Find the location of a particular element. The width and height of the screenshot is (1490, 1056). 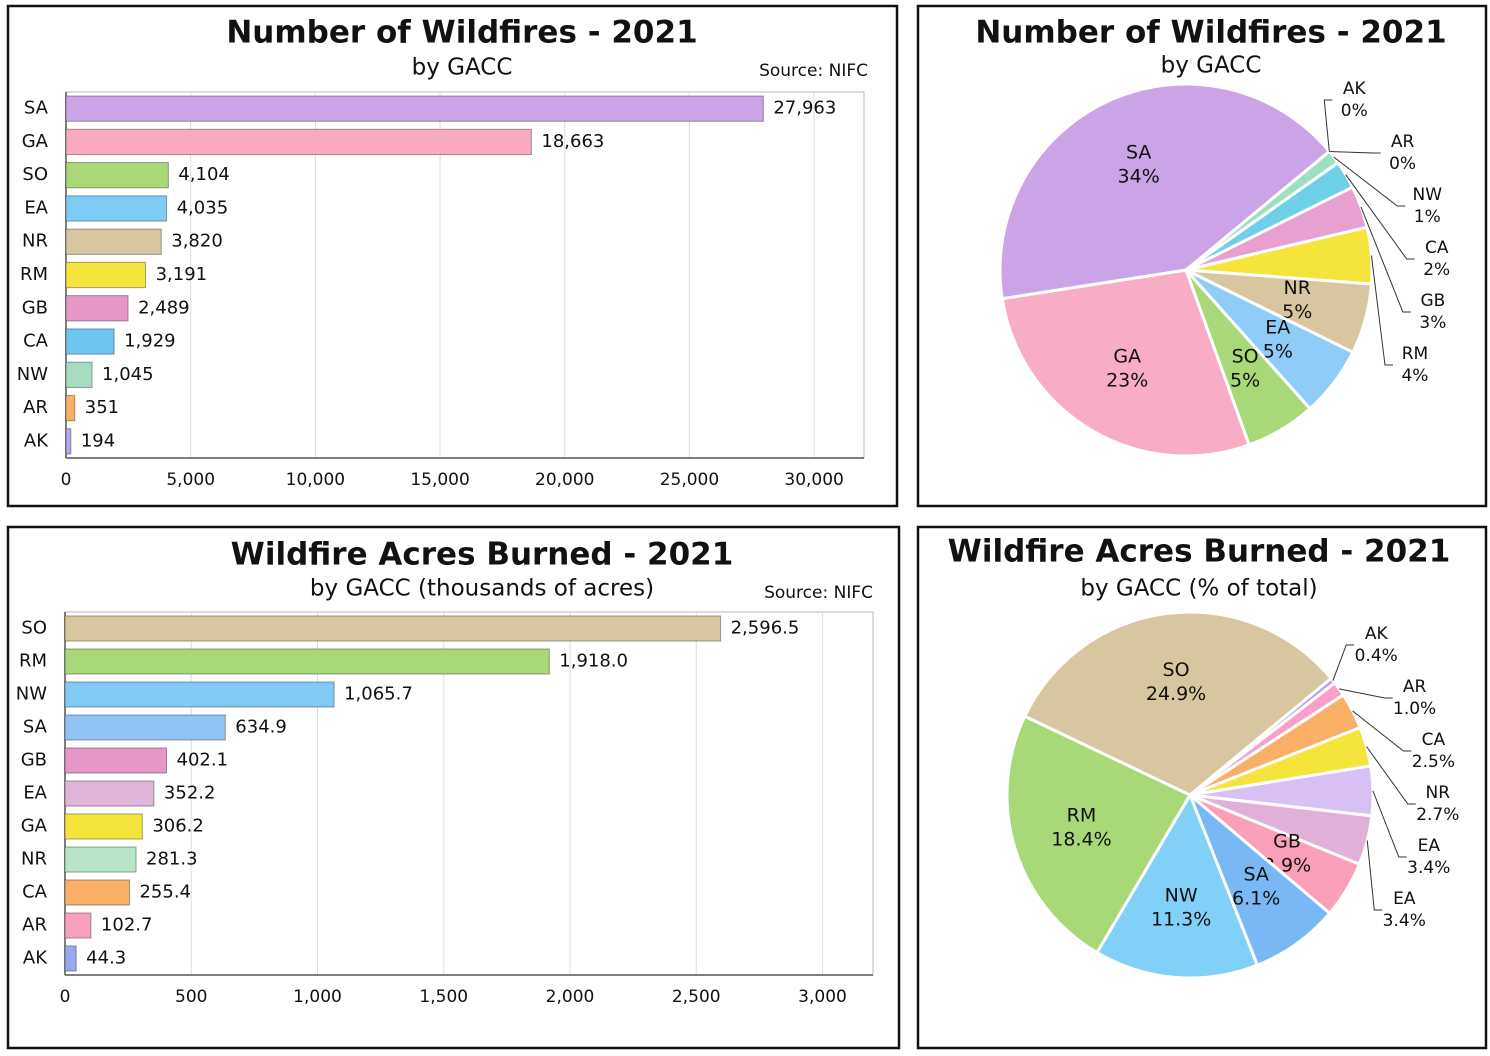

x-tick-label: 30,000 is located at coordinates (813, 480).